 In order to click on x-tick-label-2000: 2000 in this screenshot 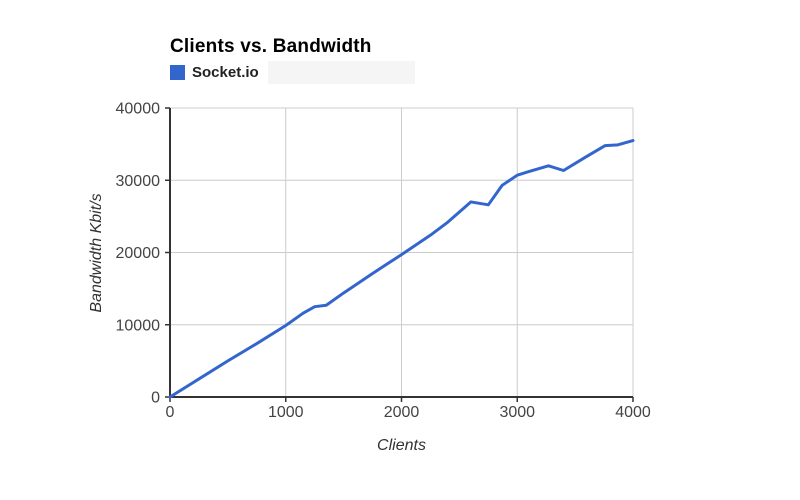, I will do `click(402, 412)`.